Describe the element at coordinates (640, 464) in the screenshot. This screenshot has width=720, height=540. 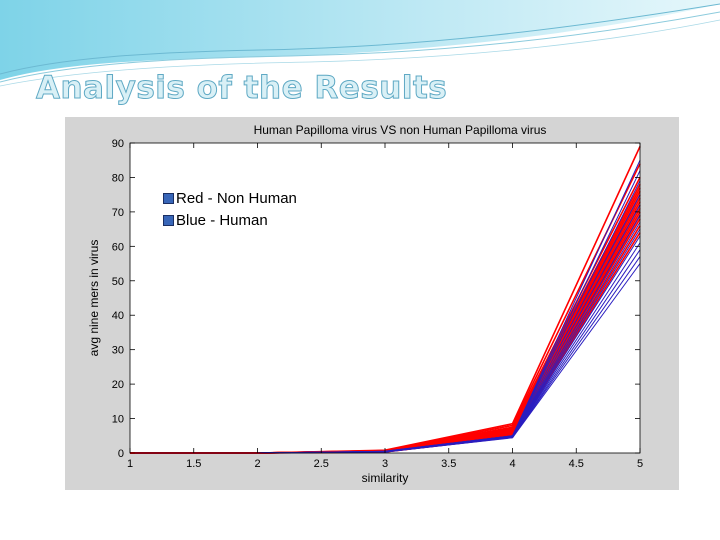
I see `x-tick-label: 5` at that location.